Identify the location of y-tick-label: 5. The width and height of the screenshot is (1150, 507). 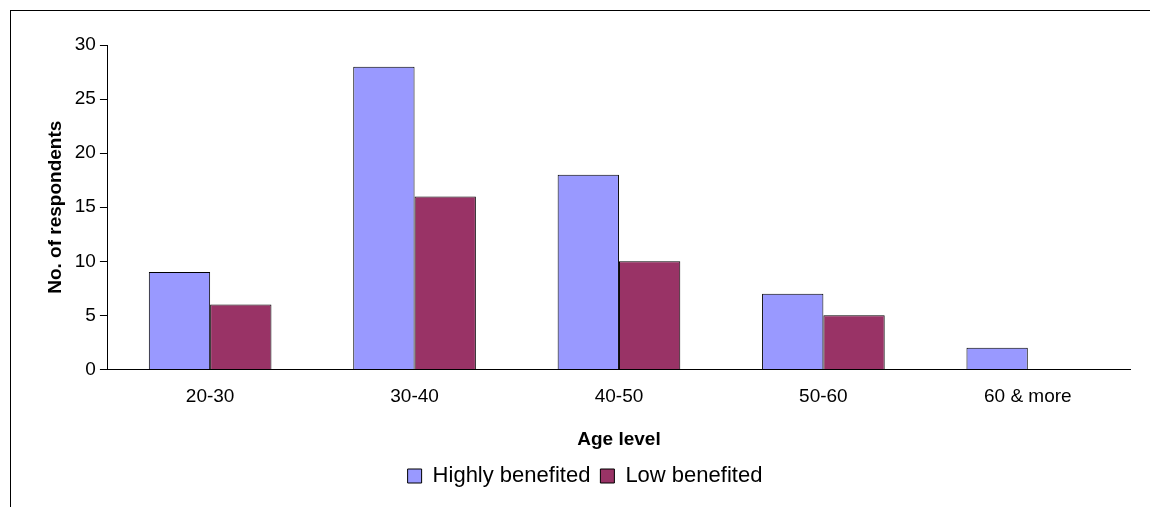
(90, 314).